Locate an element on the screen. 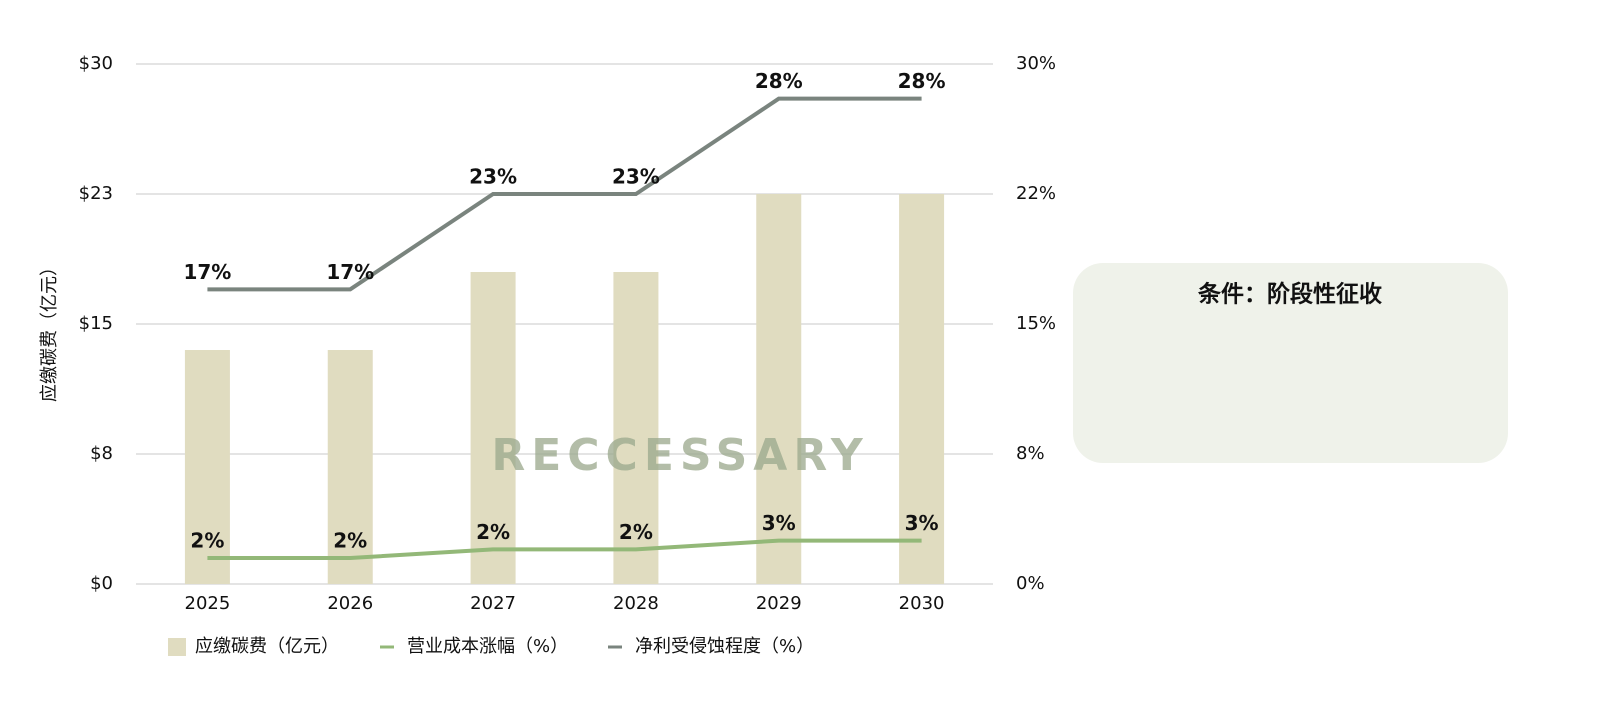 The width and height of the screenshot is (1600, 717). y2-tick-label: 8% is located at coordinates (1030, 453).